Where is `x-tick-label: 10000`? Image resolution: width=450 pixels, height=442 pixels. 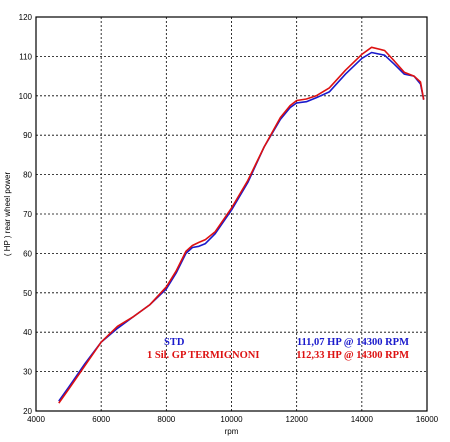 x-tick-label: 10000 is located at coordinates (231, 419).